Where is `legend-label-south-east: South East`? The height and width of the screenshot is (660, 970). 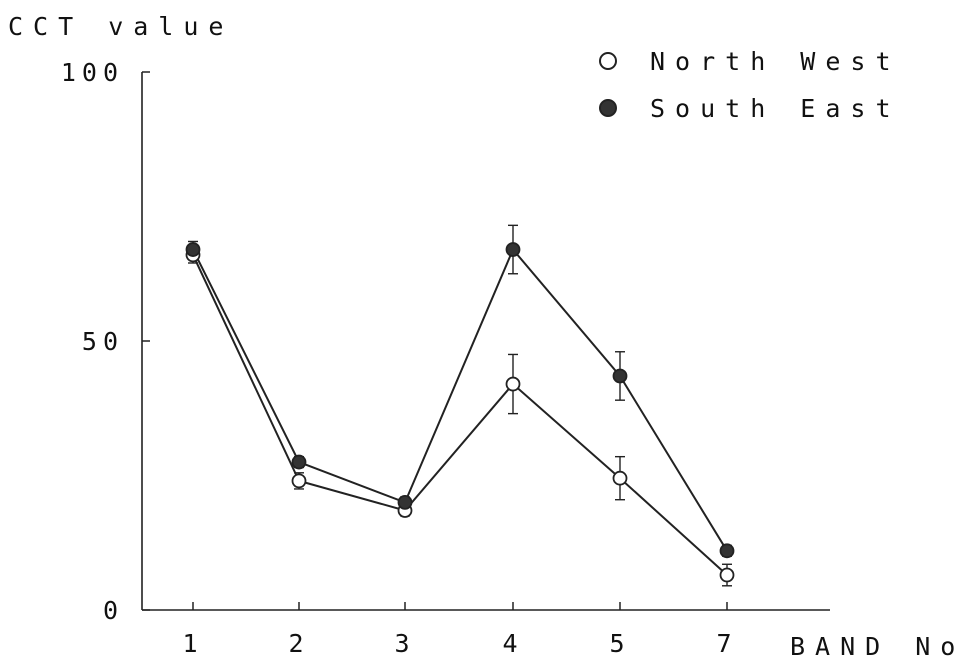 legend-label-south-east: South East is located at coordinates (775, 108).